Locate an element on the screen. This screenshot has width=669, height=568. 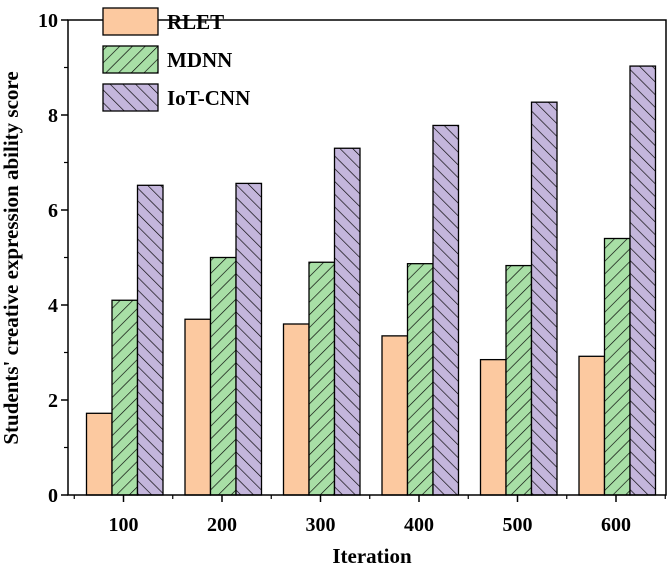
x-tick-label: 200 is located at coordinates (222, 525).